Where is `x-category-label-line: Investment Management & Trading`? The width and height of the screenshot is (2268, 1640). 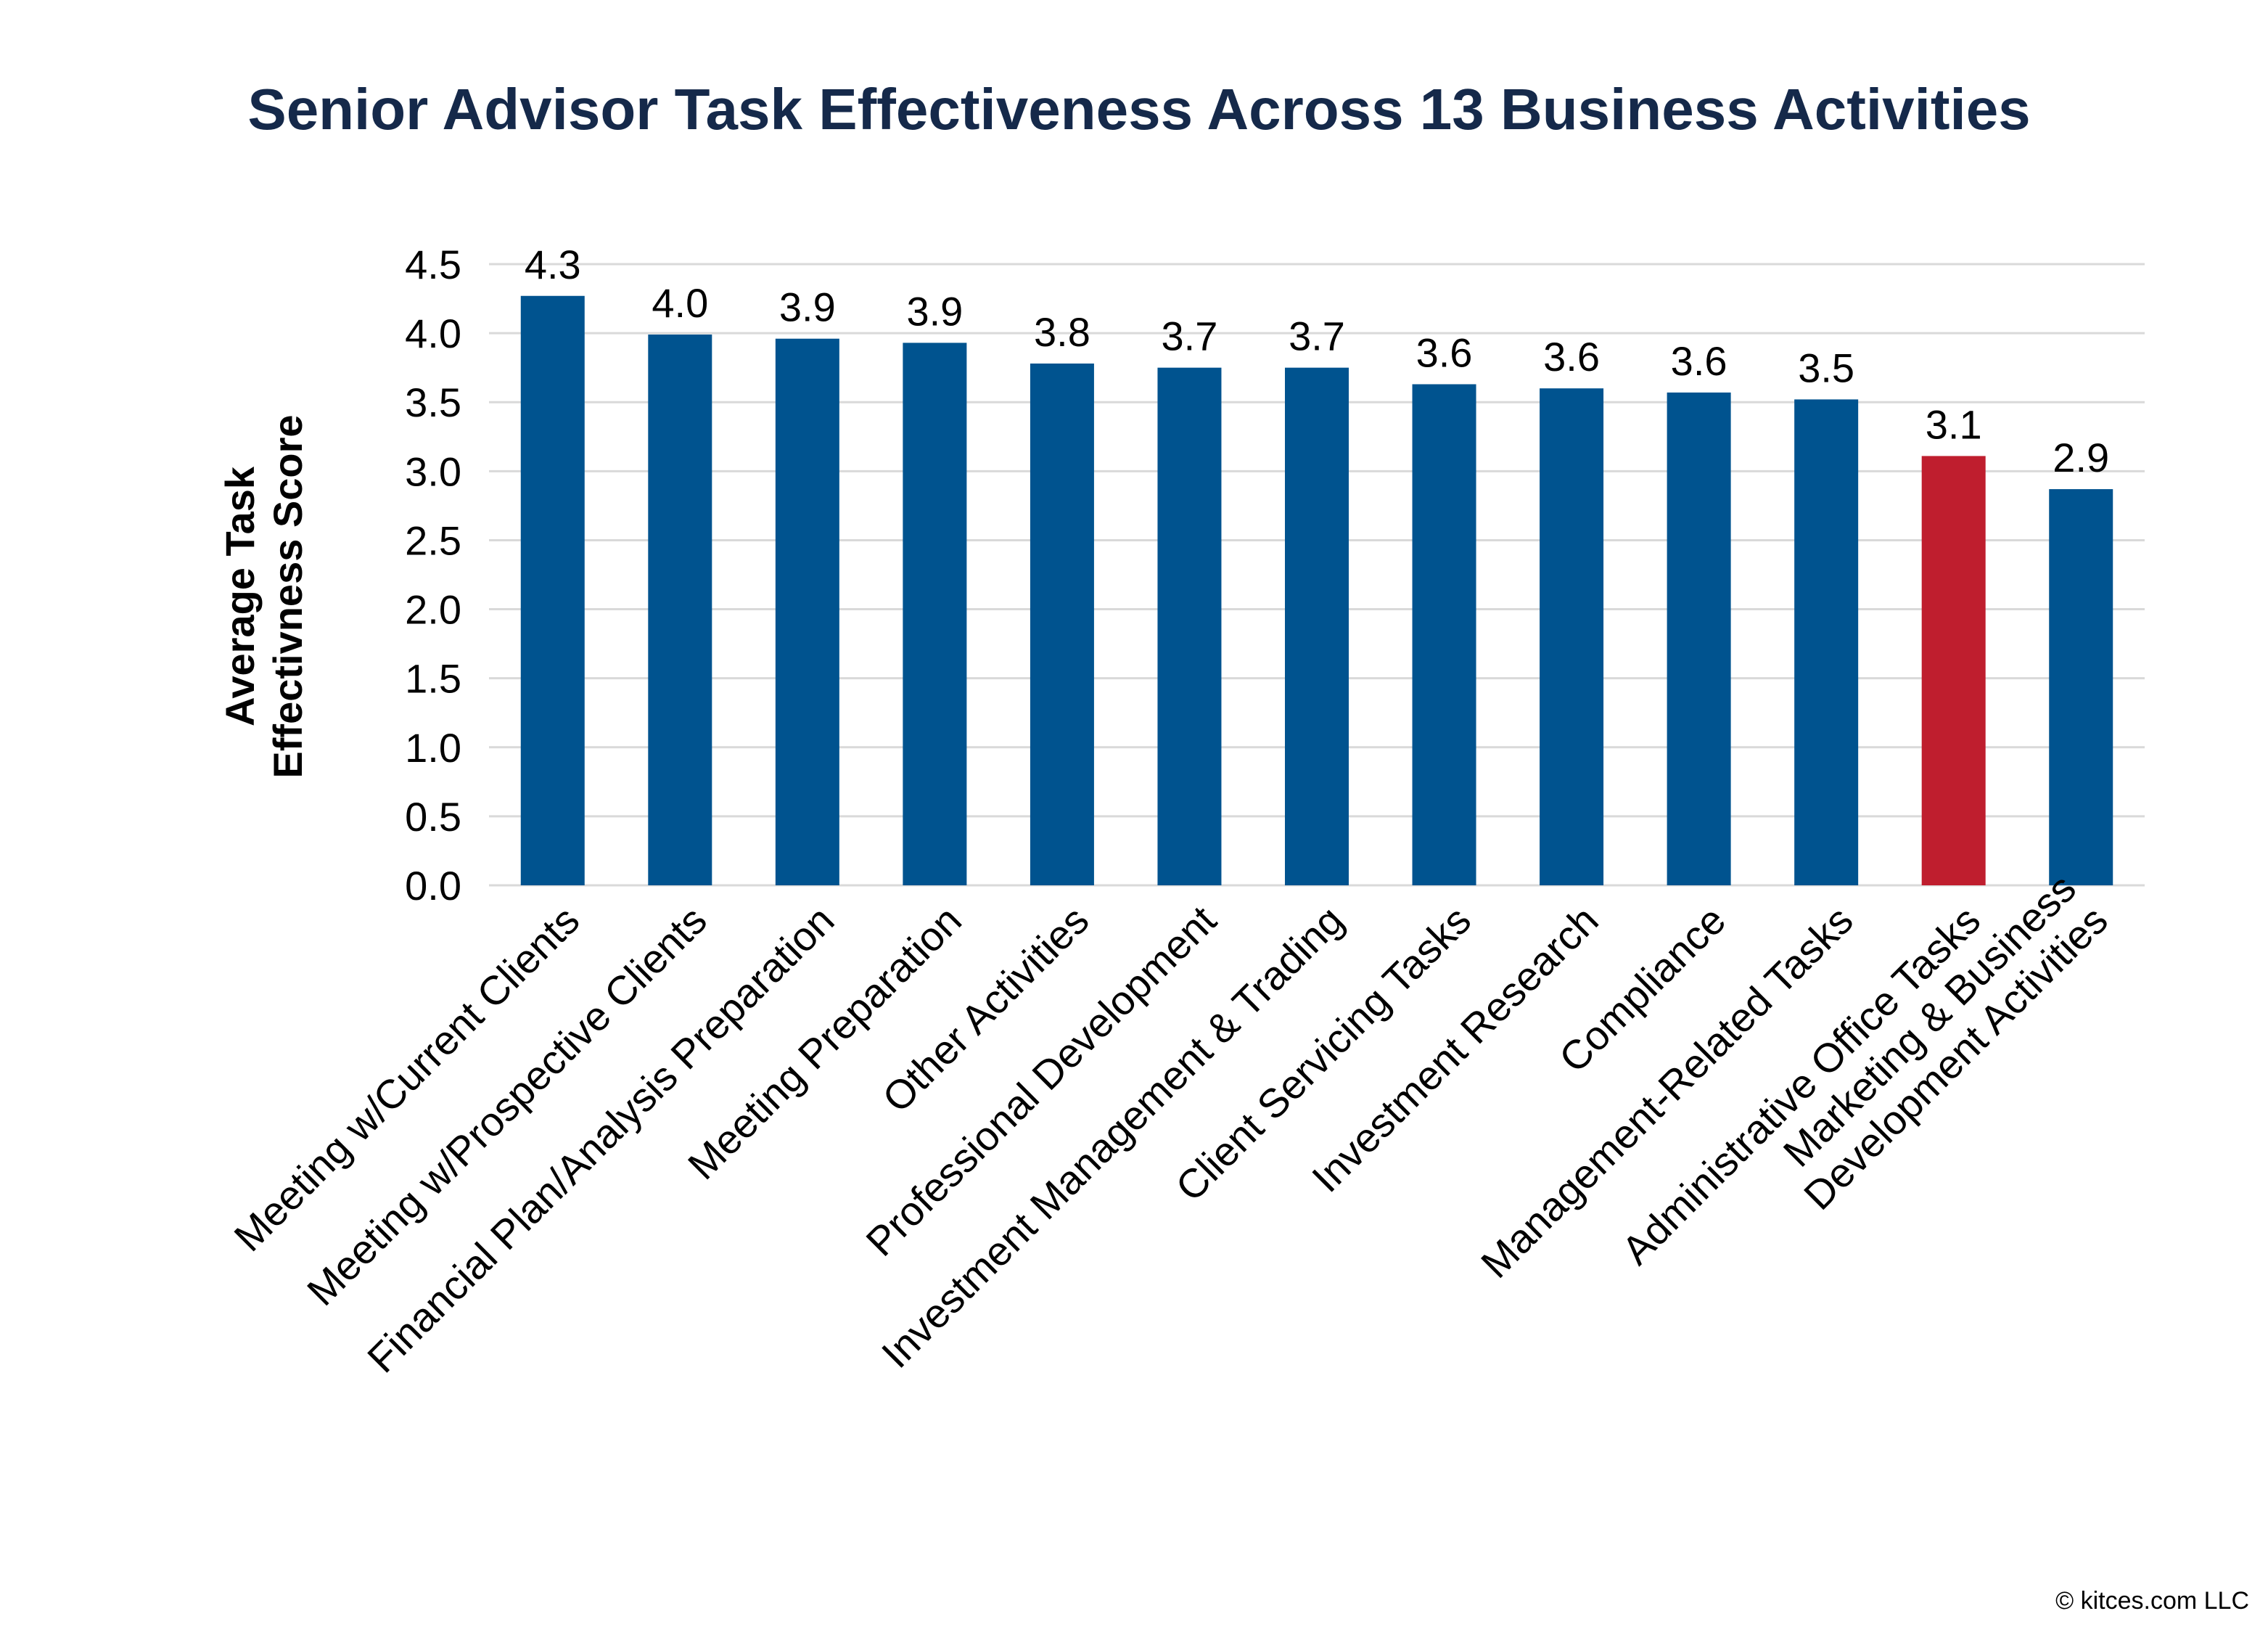 x-category-label-line: Investment Management & Trading is located at coordinates (1113, 1137).